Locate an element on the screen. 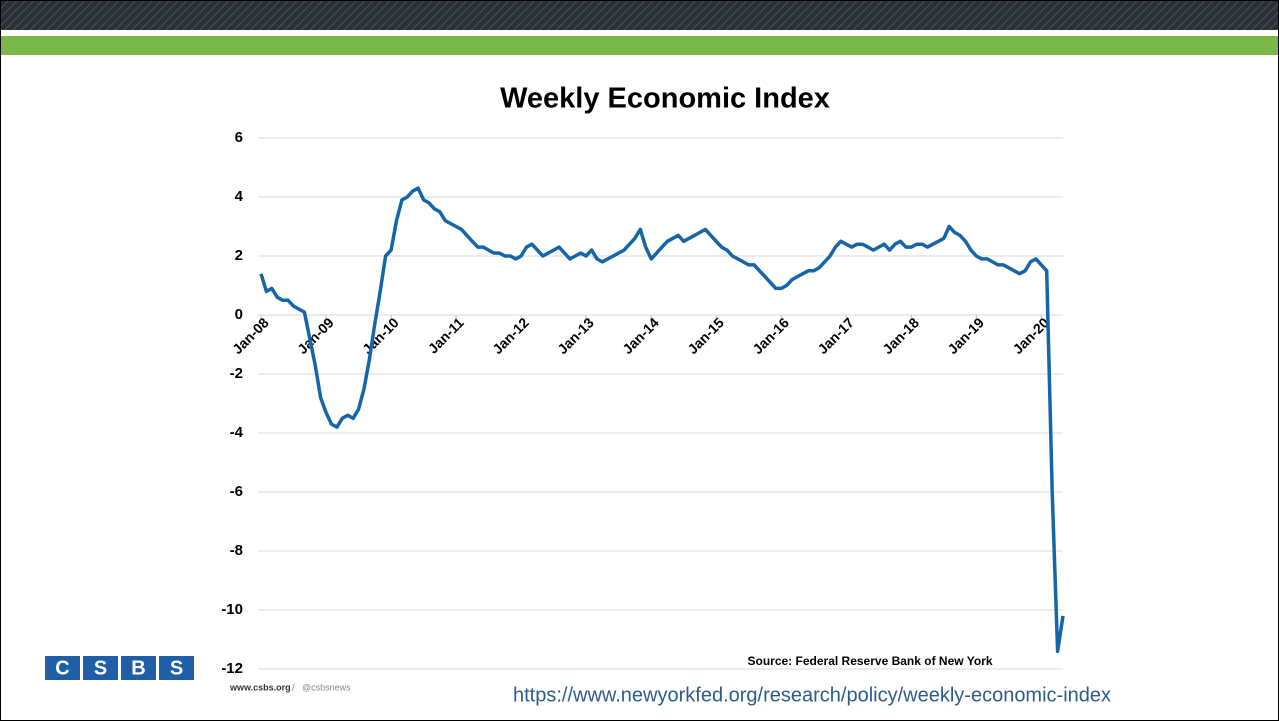 The width and height of the screenshot is (1279, 721). y-tick-label: -2 is located at coordinates (236, 373).